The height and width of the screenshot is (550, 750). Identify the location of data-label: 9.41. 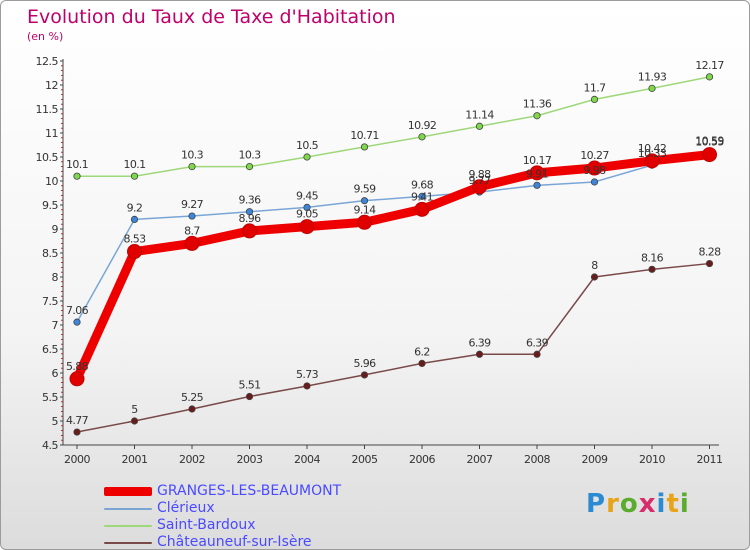
(422, 196).